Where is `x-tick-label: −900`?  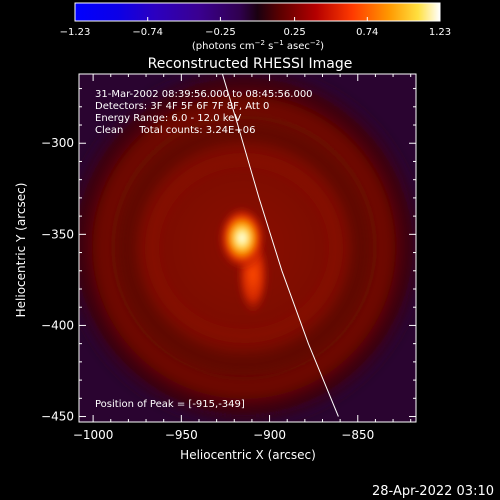
x-tick-label: −900 is located at coordinates (269, 435).